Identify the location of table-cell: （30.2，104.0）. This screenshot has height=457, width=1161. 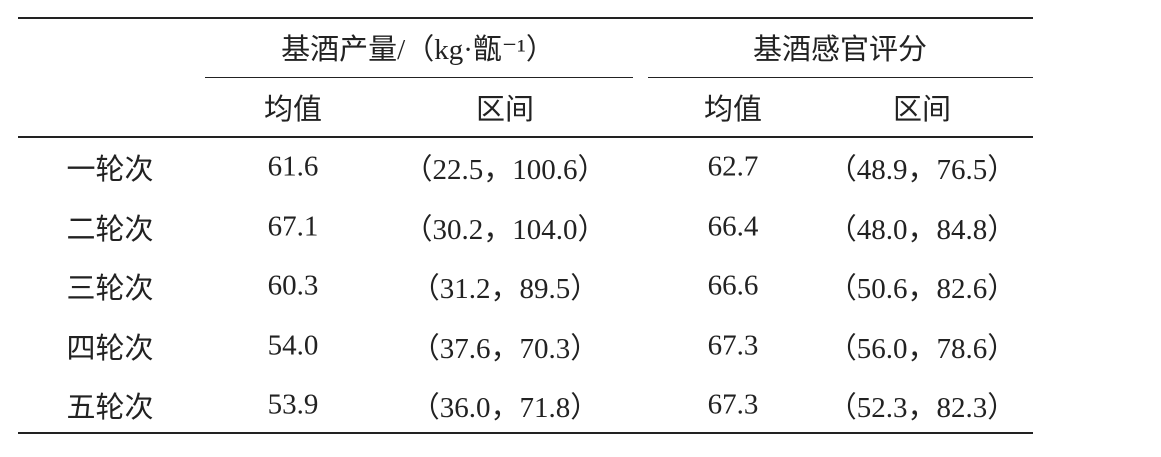
(505, 229).